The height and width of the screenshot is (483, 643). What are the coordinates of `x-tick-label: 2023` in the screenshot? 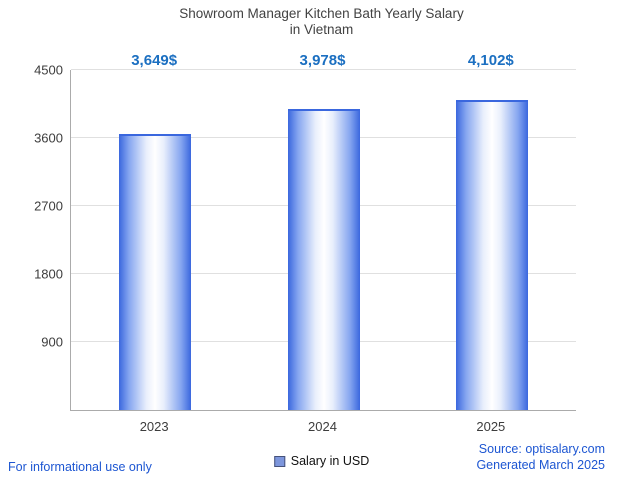 It's located at (154, 426).